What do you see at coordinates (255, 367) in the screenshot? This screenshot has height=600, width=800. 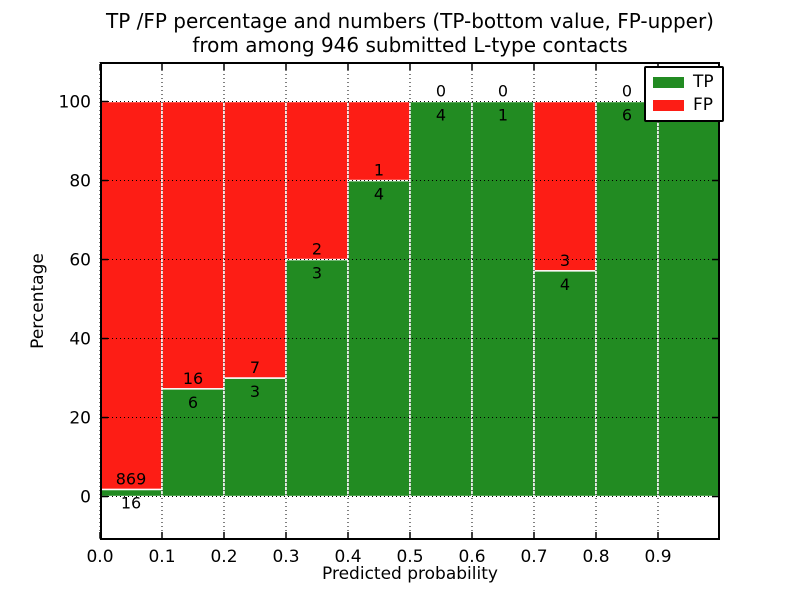 I see `fp-count-label-2: 7` at bounding box center [255, 367].